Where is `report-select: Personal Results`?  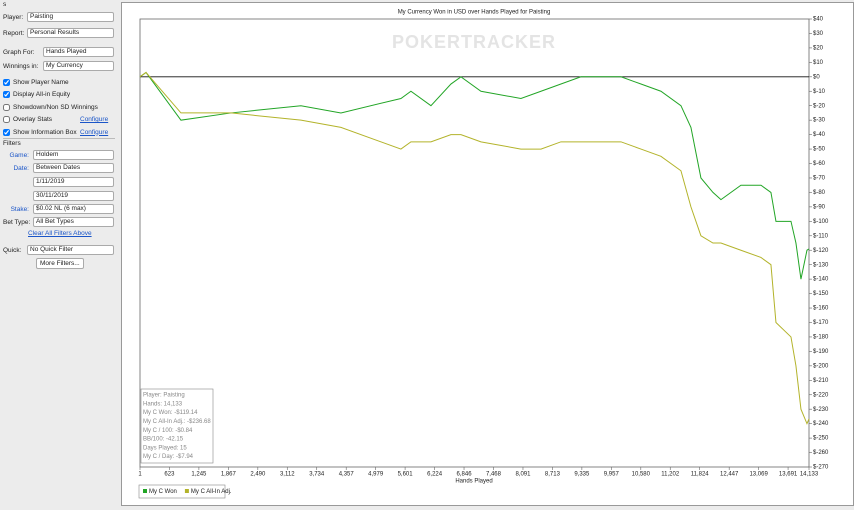
report-select: Personal Results is located at coordinates (70, 33).